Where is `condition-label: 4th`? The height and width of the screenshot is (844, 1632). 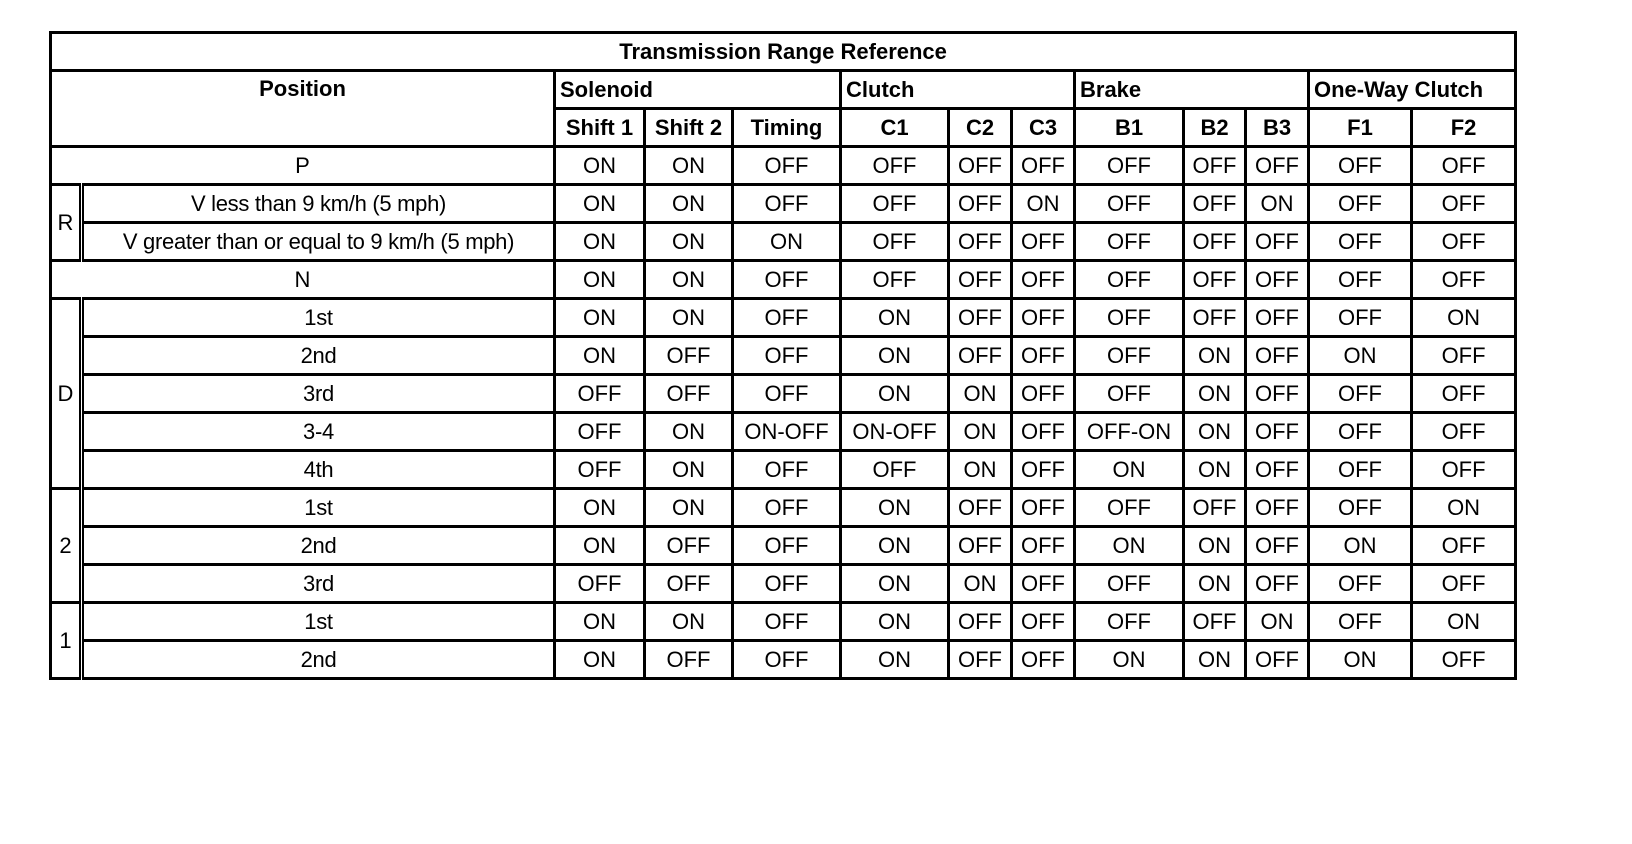
condition-label: 4th is located at coordinates (317, 469).